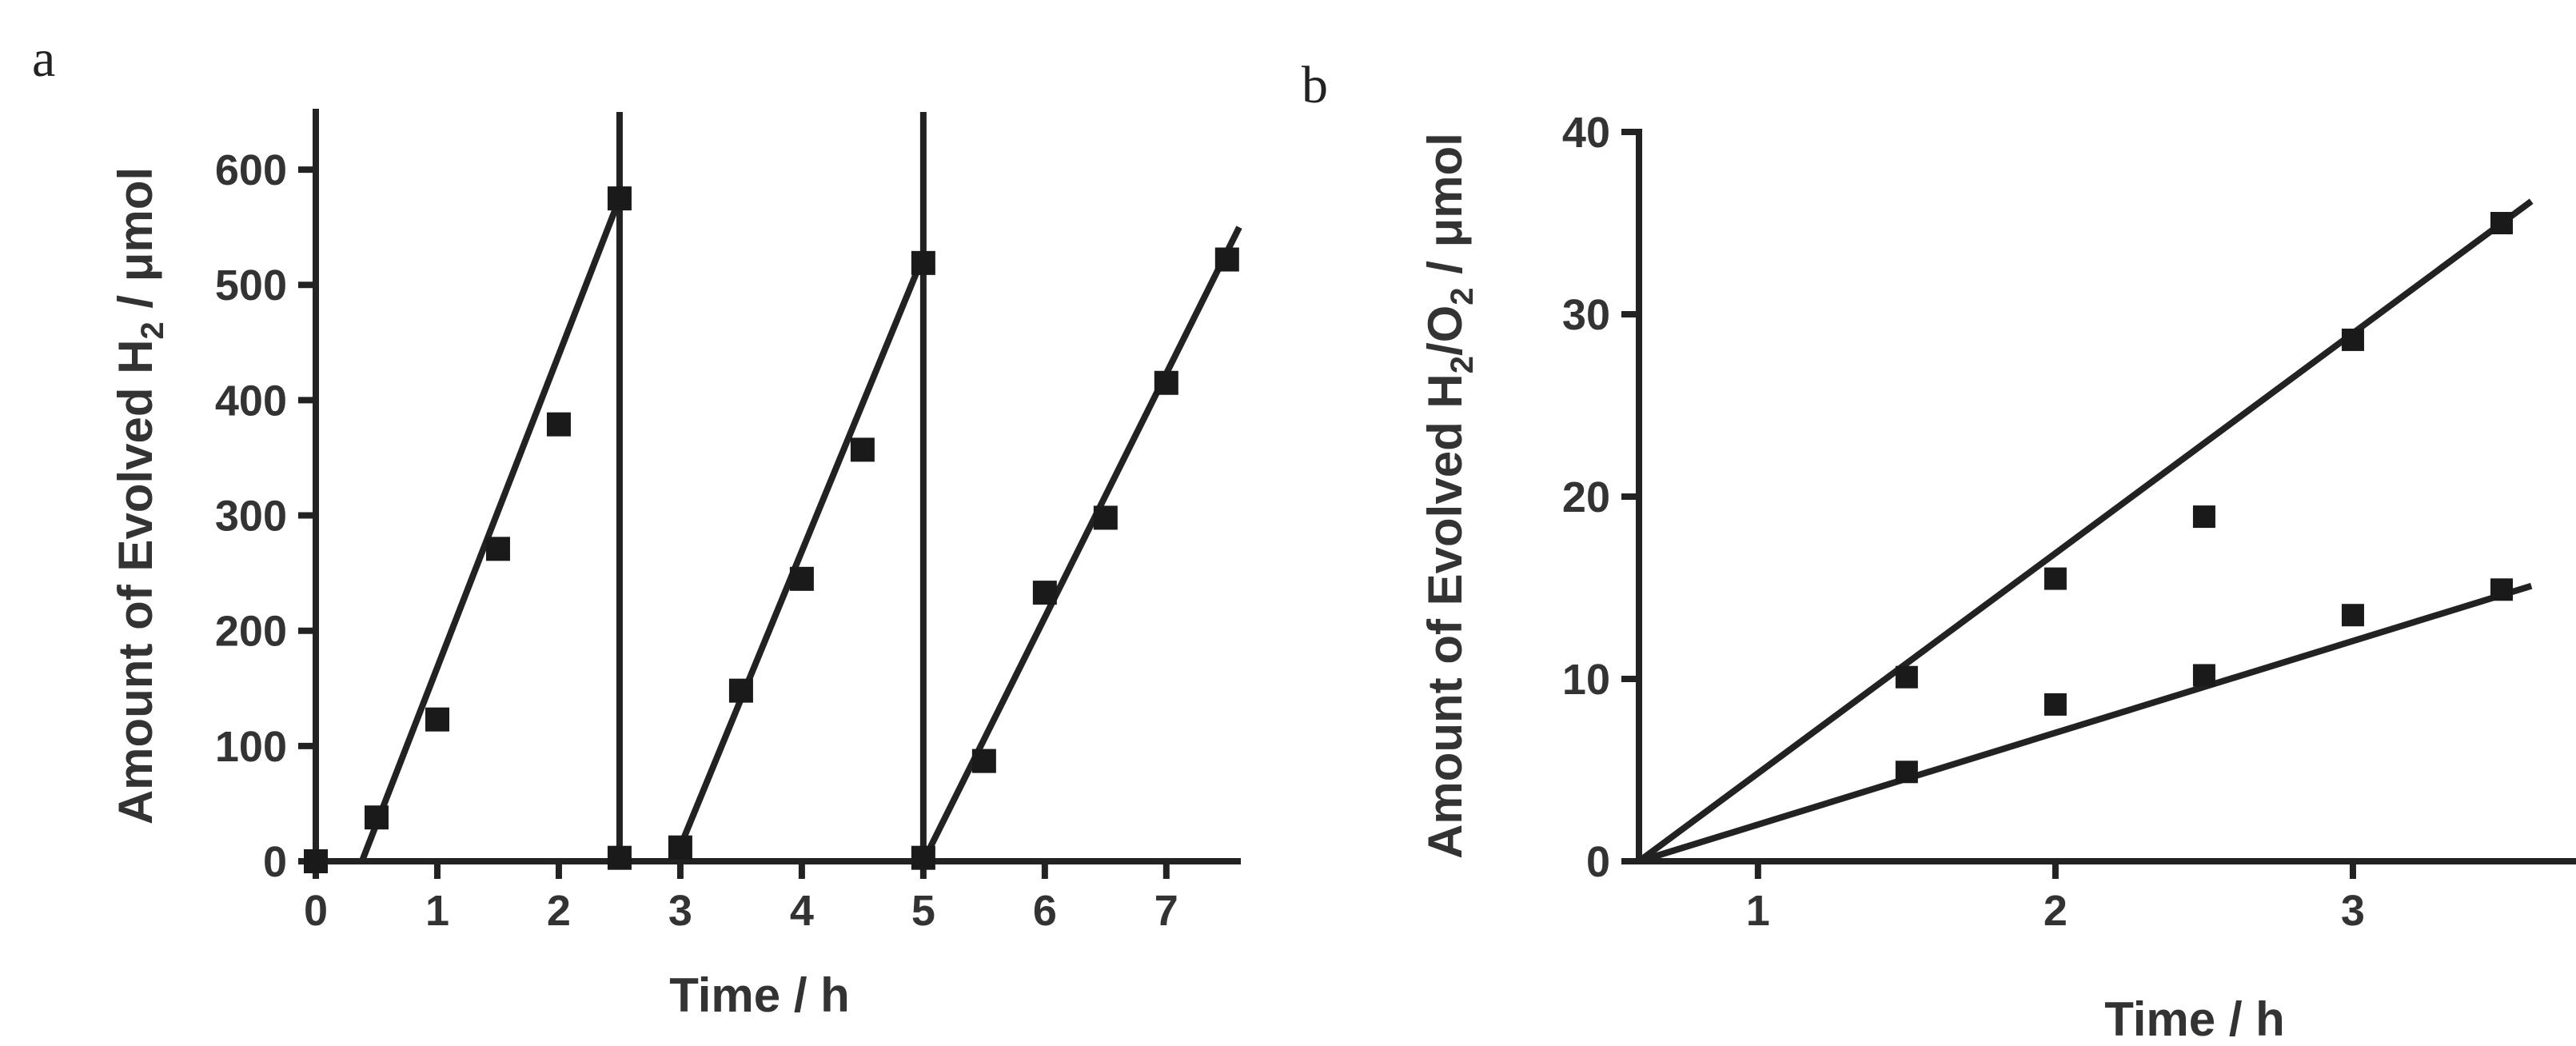  I want to click on panel-a-x-tick-label: 4, so click(802, 911).